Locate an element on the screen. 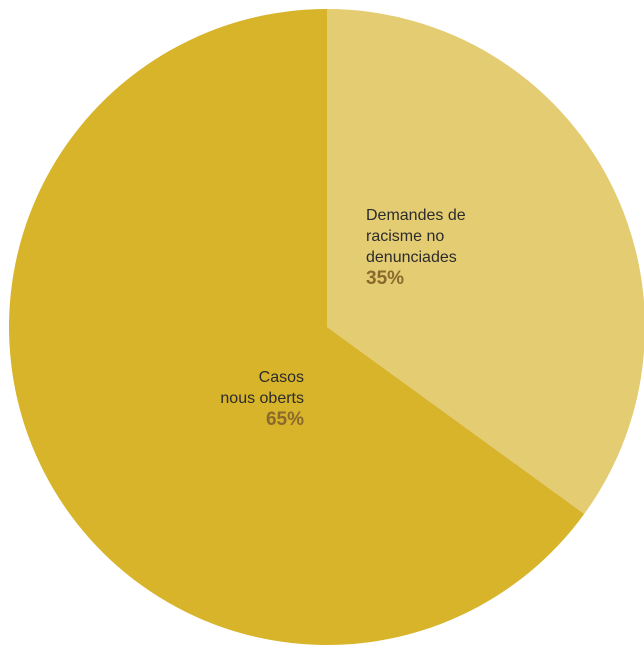  slice-label-line: nous oberts is located at coordinates (262, 398).